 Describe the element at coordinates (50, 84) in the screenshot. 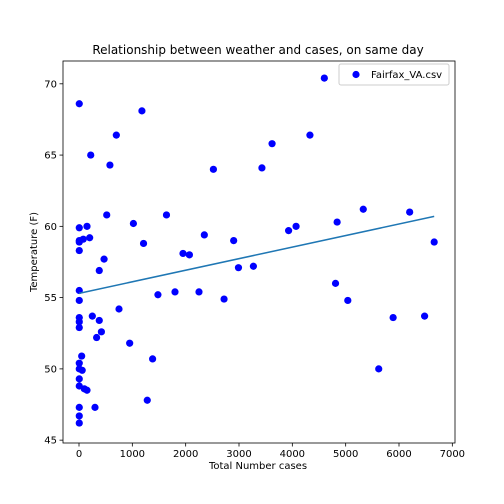

I see `y-tick-label: 70` at that location.